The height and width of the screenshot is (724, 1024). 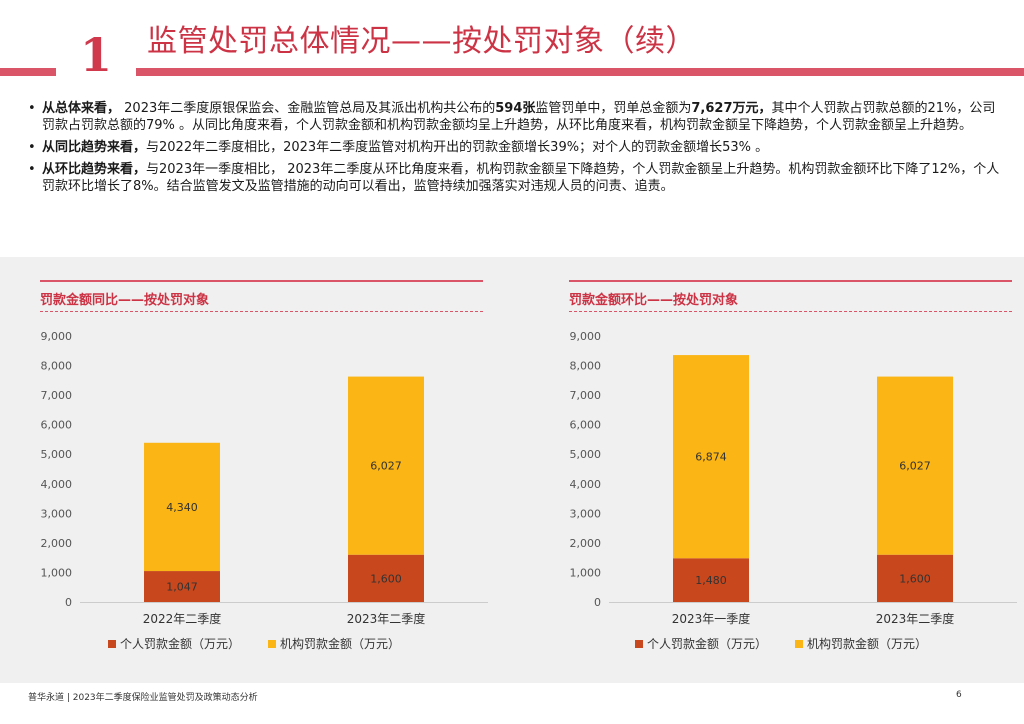 What do you see at coordinates (515, 108) in the screenshot?
I see `bullet-highlight: 594张` at bounding box center [515, 108].